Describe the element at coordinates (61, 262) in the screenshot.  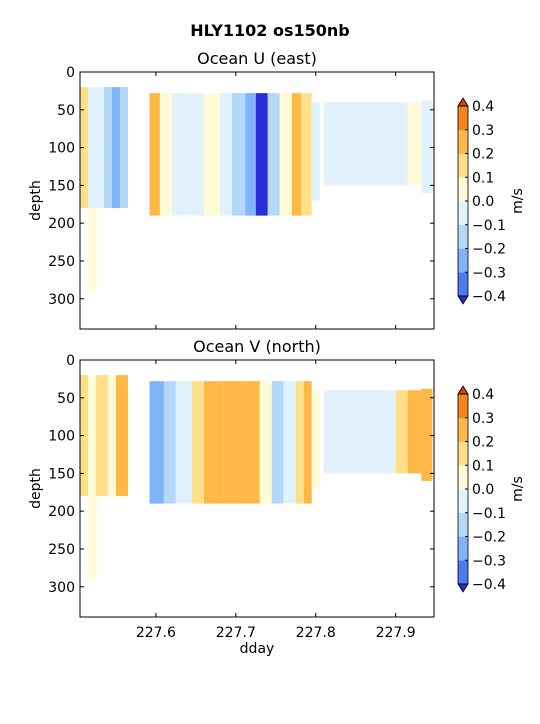
I see `y-tick-label: 250` at that location.